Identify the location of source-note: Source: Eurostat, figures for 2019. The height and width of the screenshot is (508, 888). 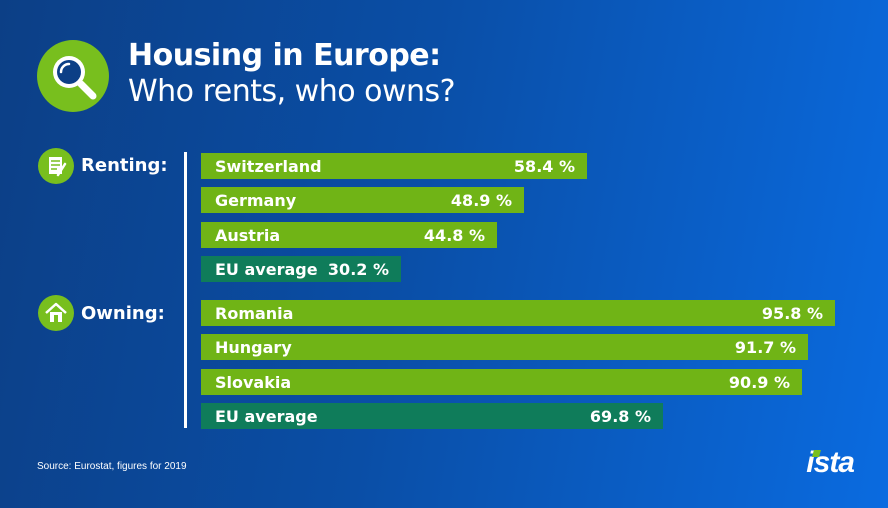
(112, 466).